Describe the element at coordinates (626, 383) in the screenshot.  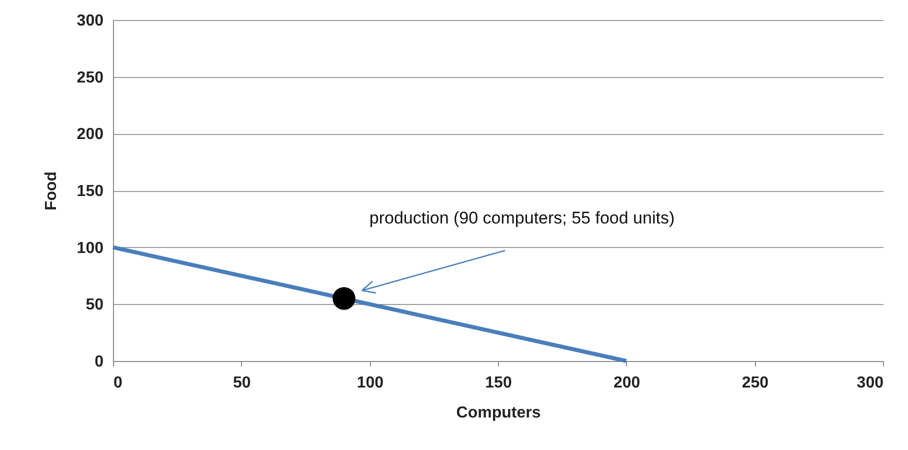
I see `x-tick-label: 200` at that location.